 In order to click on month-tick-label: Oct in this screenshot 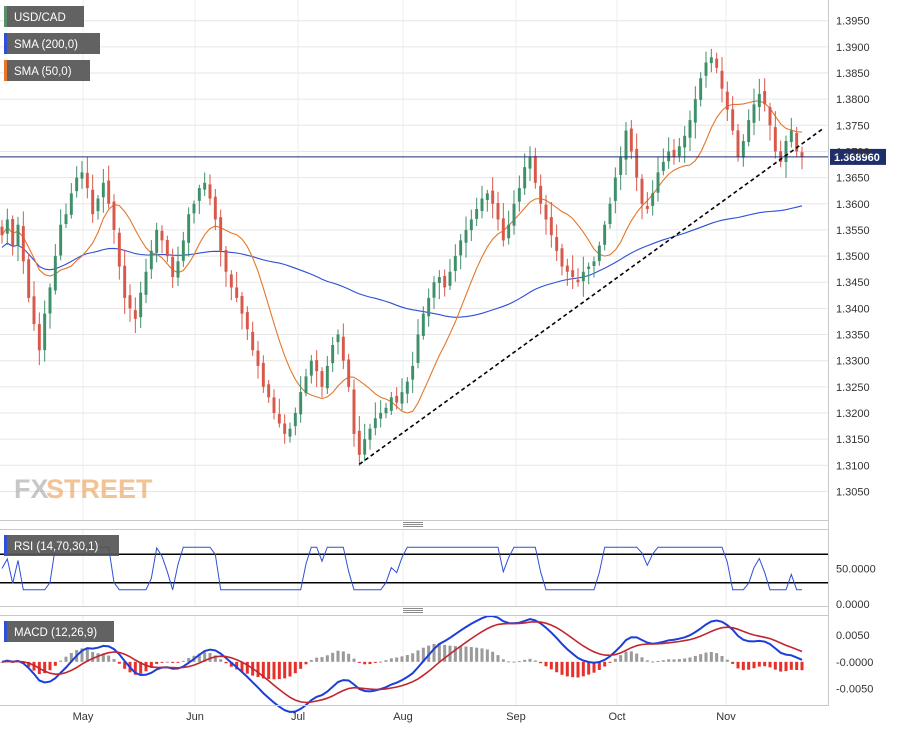, I will do `click(616, 717)`.